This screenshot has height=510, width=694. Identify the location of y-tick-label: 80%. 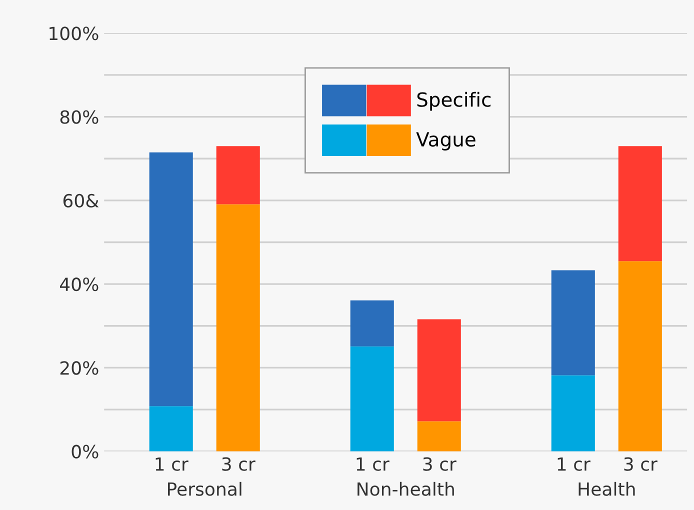
(79, 117).